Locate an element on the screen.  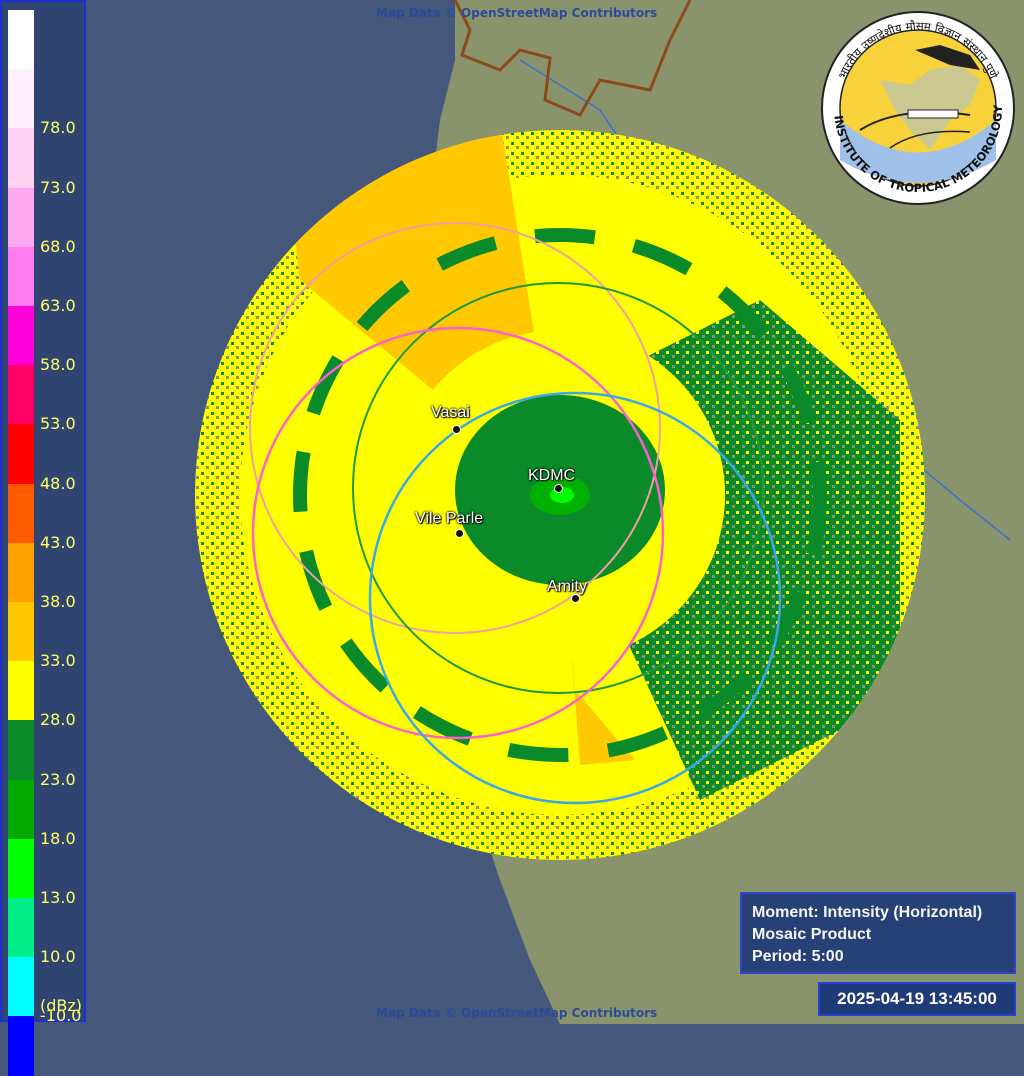
legend-unit: (dBz) is located at coordinates (61, 1005).